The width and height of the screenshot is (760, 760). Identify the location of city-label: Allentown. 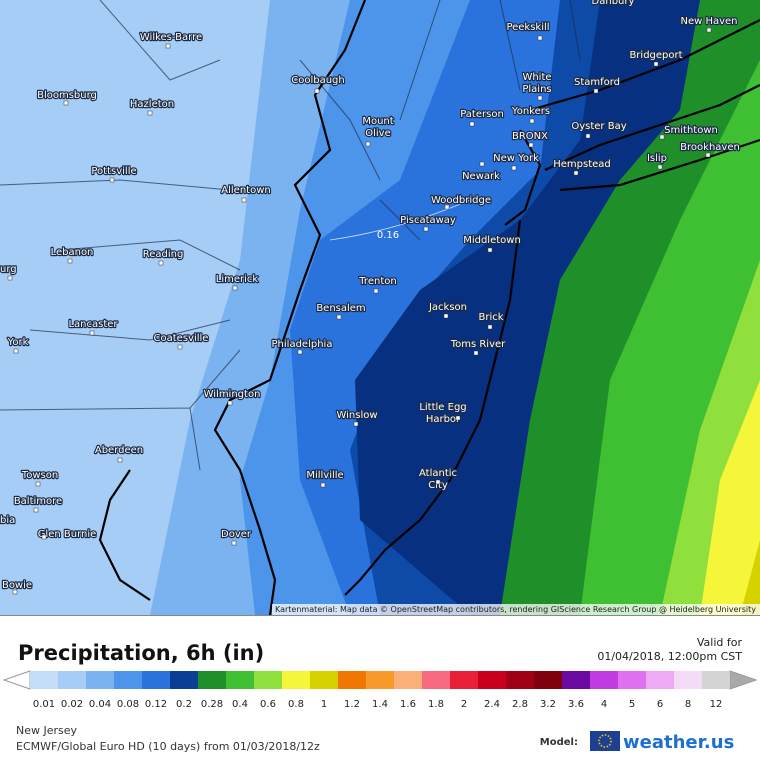
(245, 190).